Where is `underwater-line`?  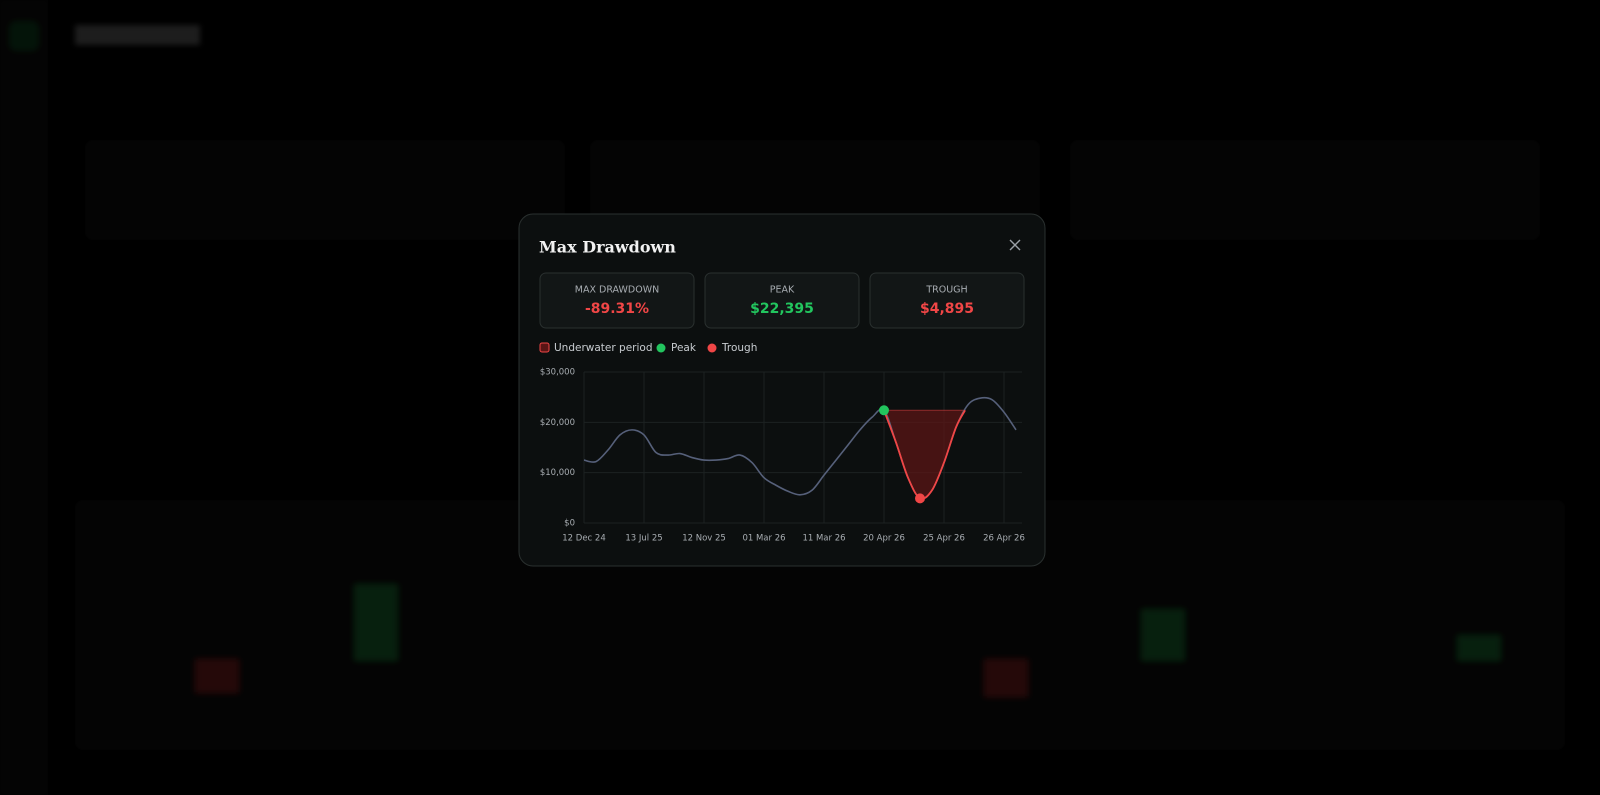 underwater-line is located at coordinates (924, 454).